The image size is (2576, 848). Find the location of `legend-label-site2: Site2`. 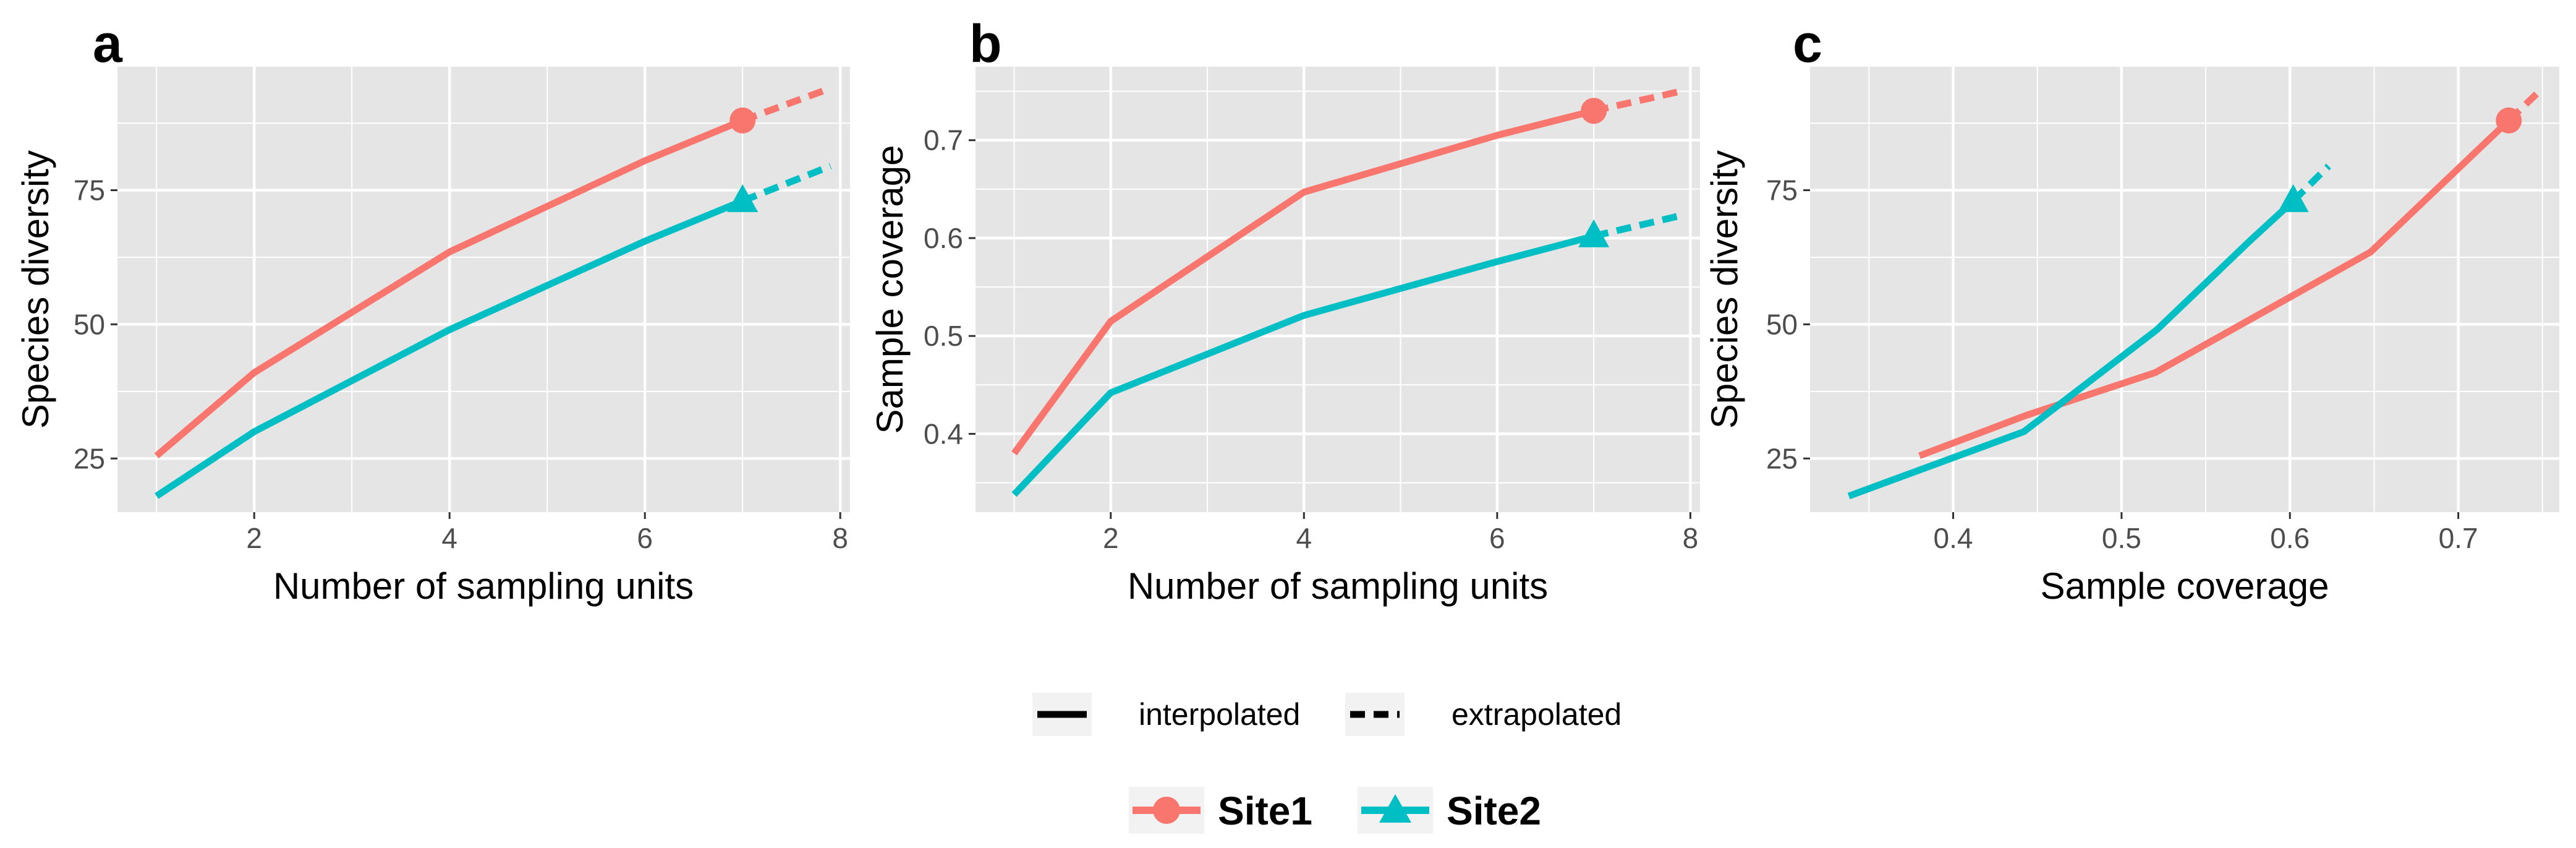

legend-label-site2: Site2 is located at coordinates (1494, 811).